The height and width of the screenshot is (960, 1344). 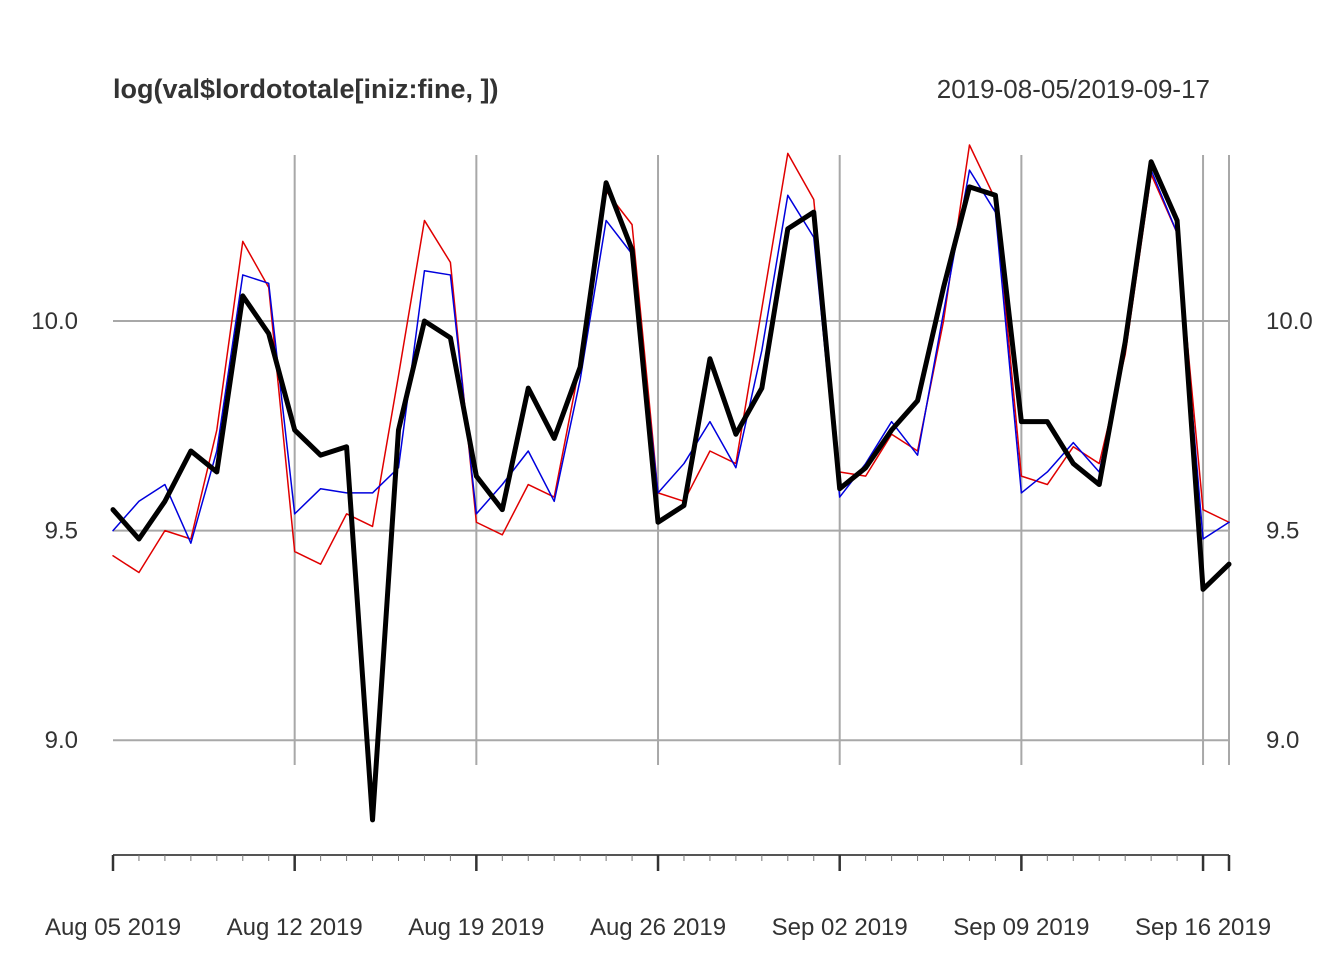 What do you see at coordinates (671, 862) in the screenshot?
I see `x-axis` at bounding box center [671, 862].